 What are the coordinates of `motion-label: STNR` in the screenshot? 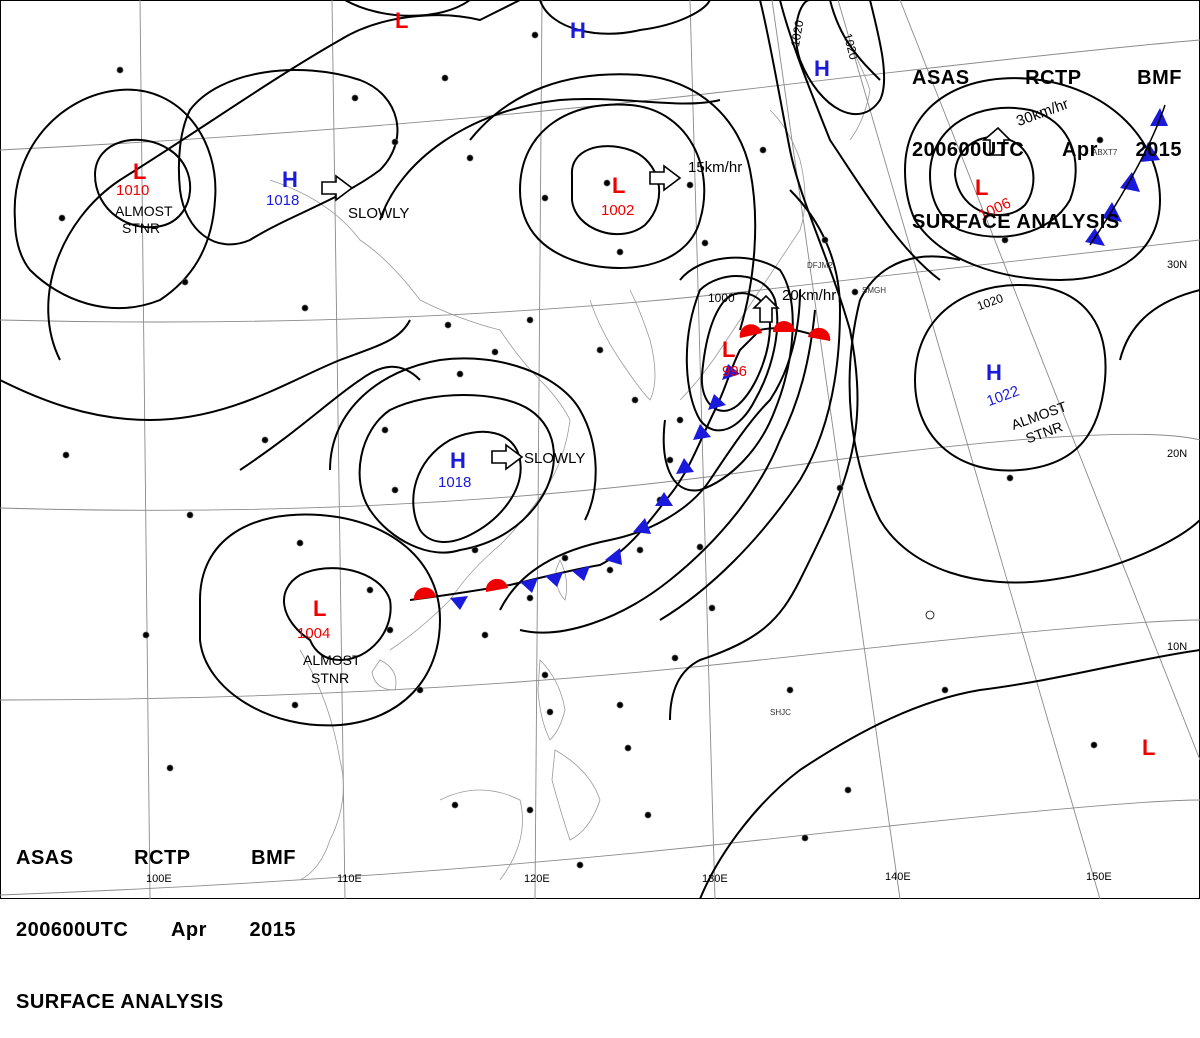 It's located at (330, 678).